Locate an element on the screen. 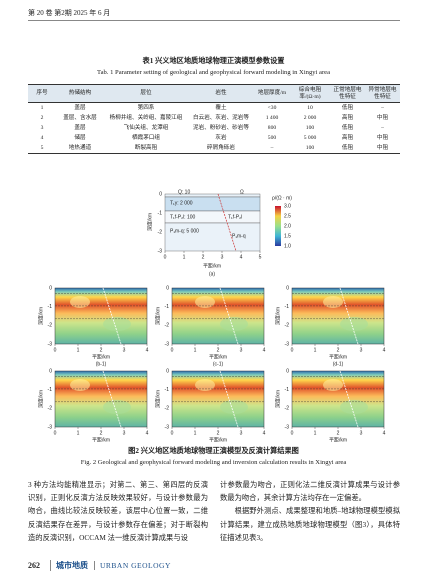 The image size is (427, 579). table-cell: 储层 is located at coordinates (80, 137).